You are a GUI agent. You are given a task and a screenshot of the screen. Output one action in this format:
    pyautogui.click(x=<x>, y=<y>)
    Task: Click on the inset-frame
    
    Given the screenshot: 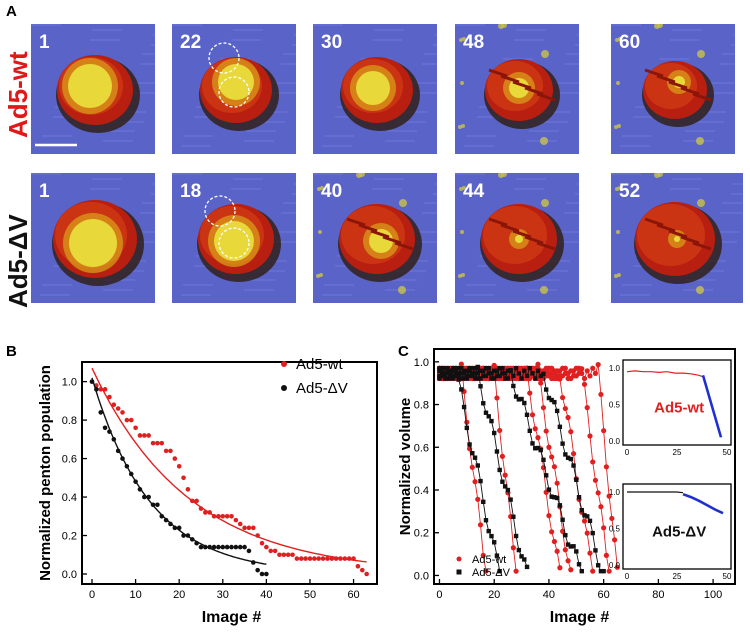 What is the action you would take?
    pyautogui.click(x=677, y=526)
    